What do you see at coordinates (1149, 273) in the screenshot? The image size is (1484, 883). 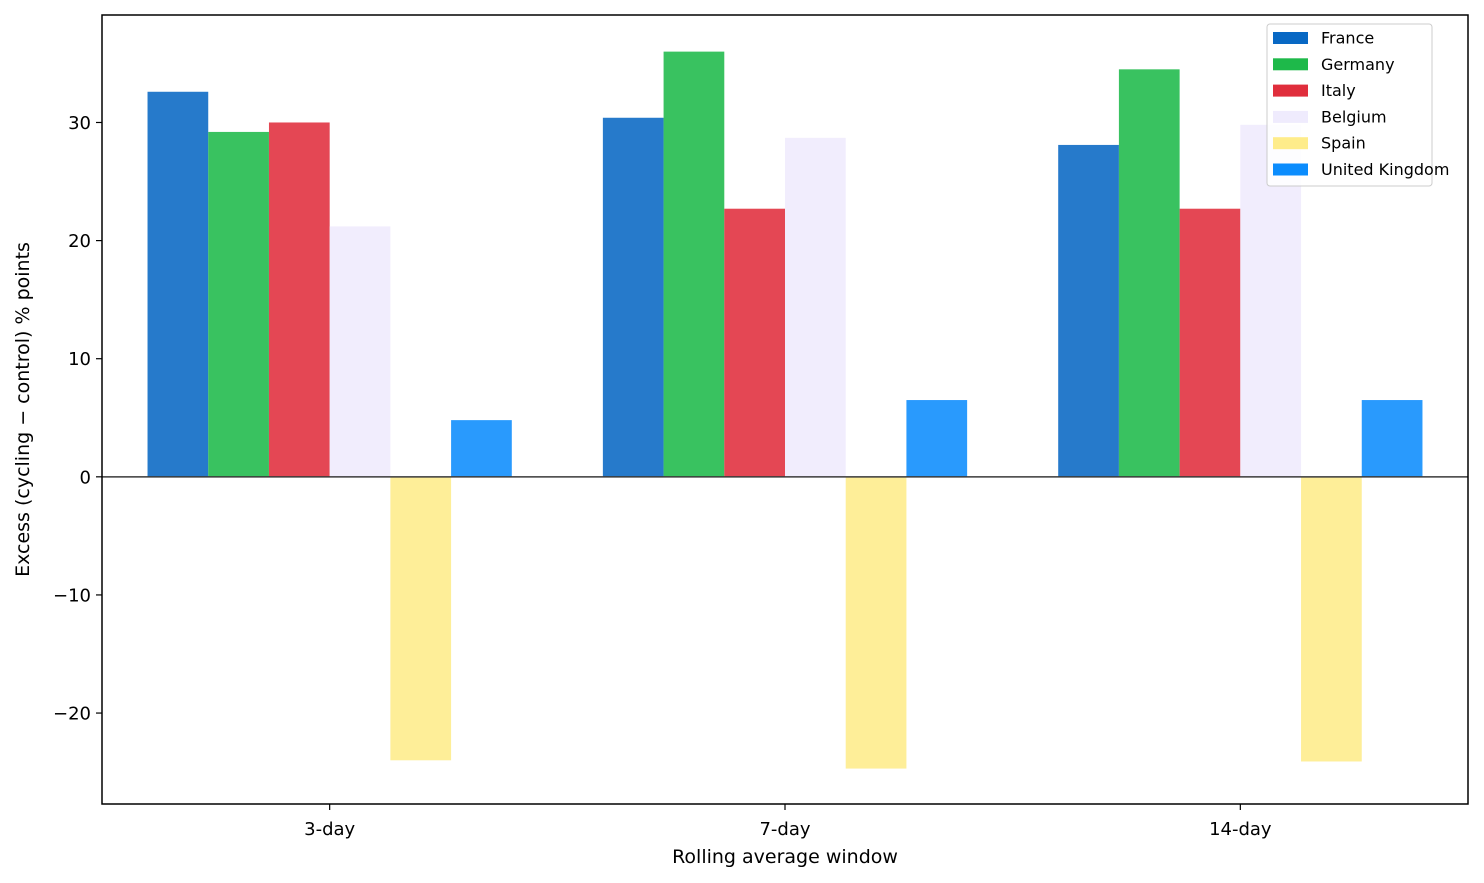 I see `bar-germany-14-day` at bounding box center [1149, 273].